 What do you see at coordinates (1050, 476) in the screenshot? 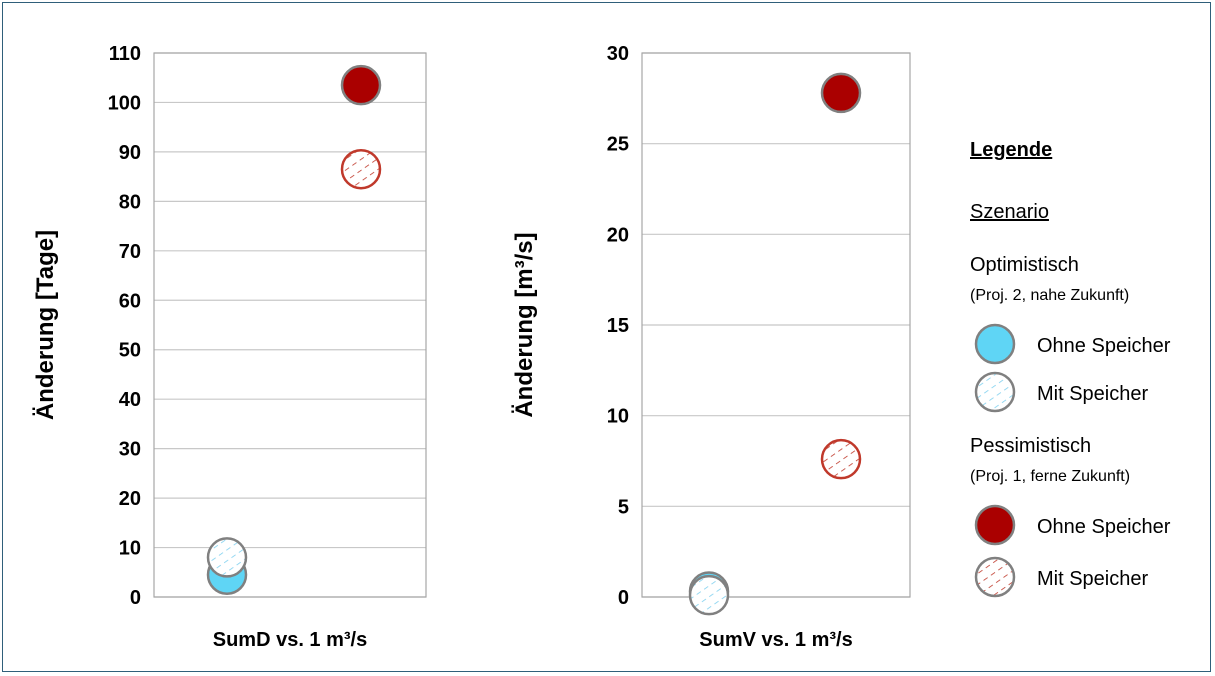
I see `legend-group-pessimistic-detail: (Proj. 1, ferne Zukunft)` at bounding box center [1050, 476].